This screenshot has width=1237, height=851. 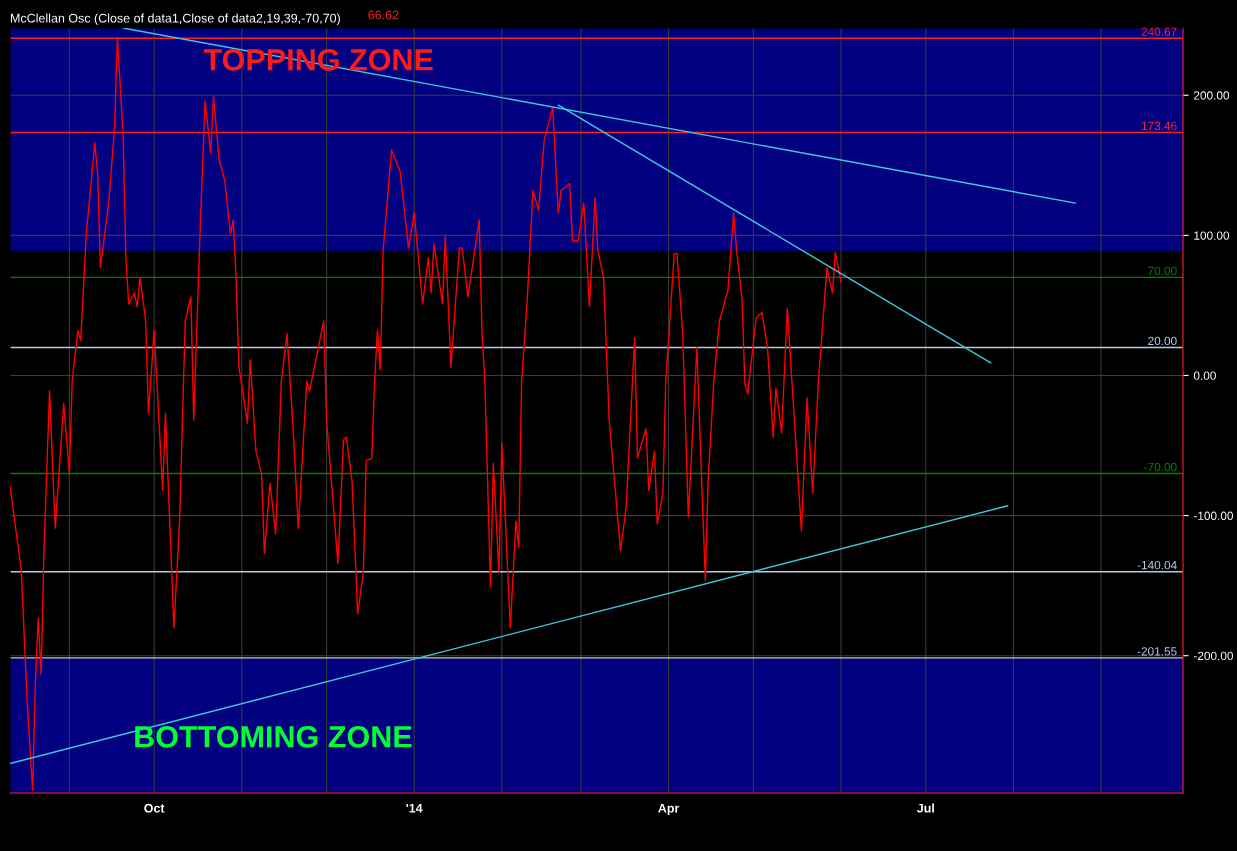 I want to click on x-tick-label: '14, so click(x=414, y=808).